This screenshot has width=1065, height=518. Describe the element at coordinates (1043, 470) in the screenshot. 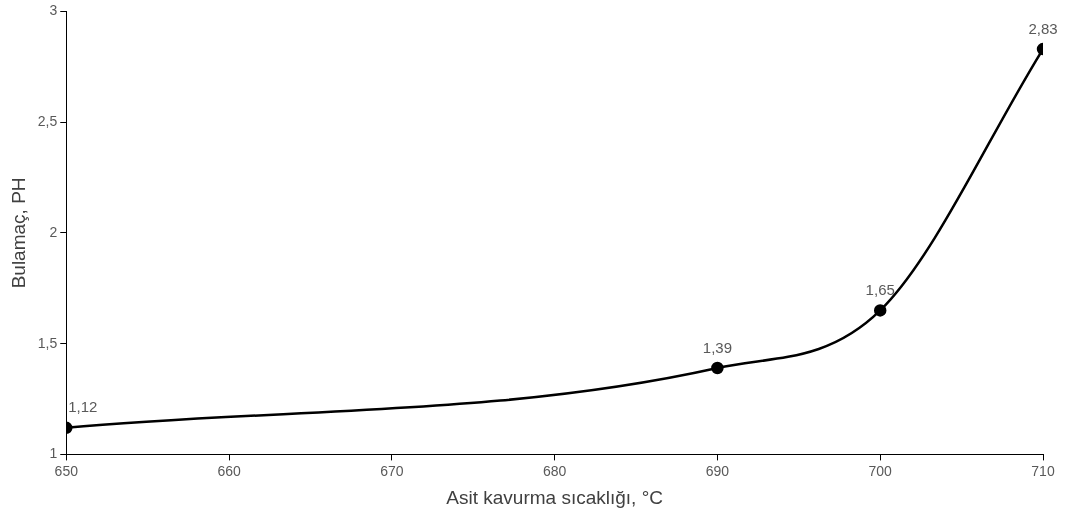

I see `x-tick-label: 710` at that location.